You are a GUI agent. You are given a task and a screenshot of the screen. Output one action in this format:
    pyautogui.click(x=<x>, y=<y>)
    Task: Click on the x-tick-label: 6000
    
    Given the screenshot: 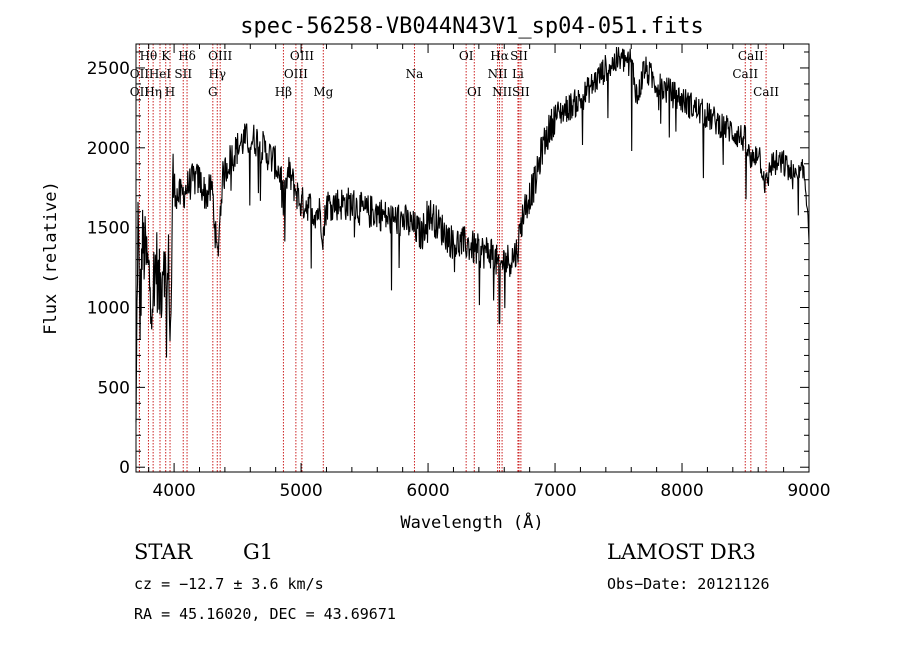 What is the action you would take?
    pyautogui.click(x=427, y=491)
    